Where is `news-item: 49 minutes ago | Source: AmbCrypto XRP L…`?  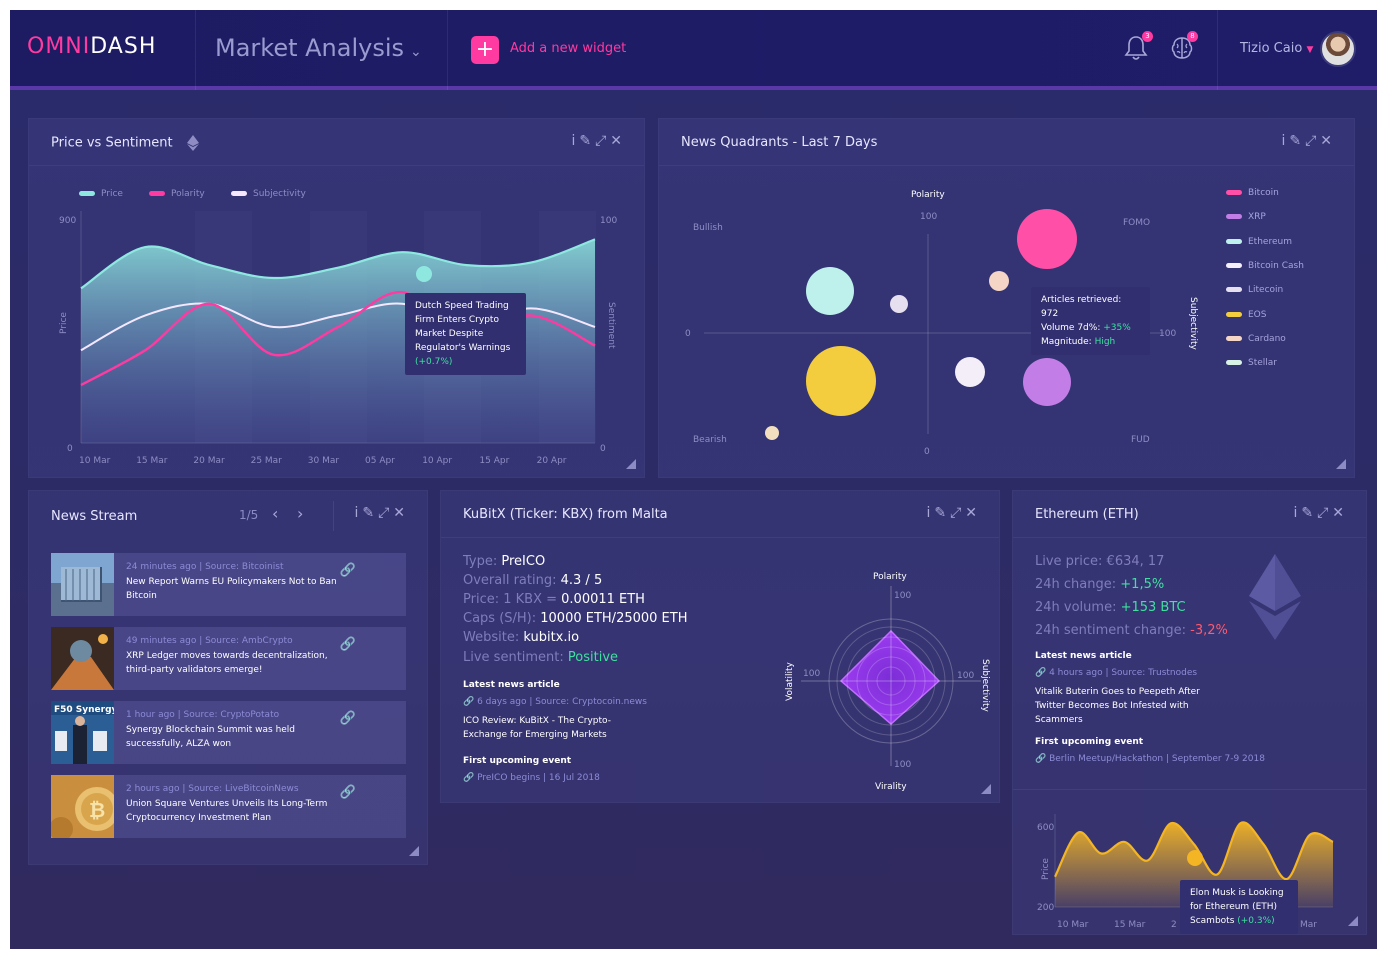
news-item: 49 minutes ago | Source: AmbCrypto XRP L… is located at coordinates (228, 658).